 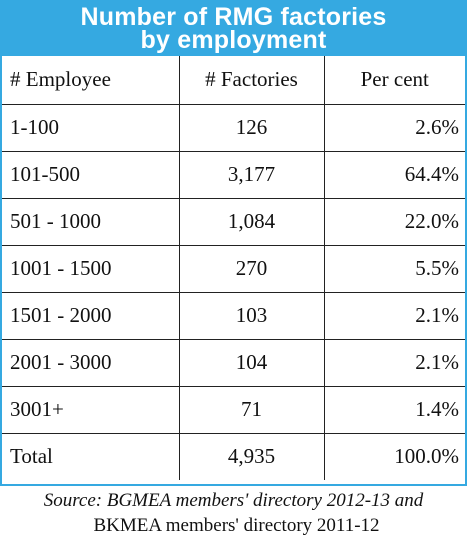 I want to click on cell-employee: 3001+, so click(x=90, y=410).